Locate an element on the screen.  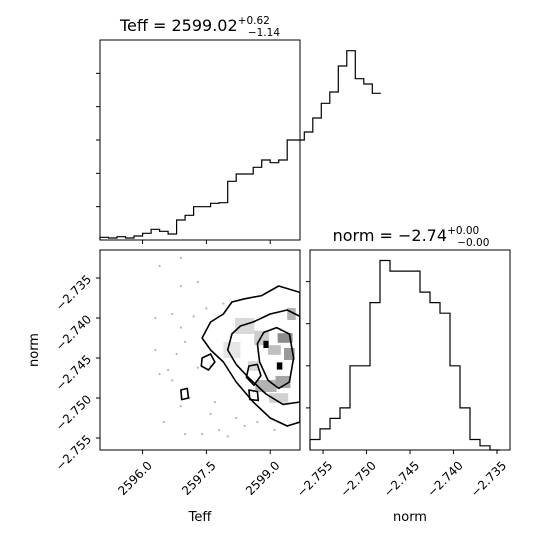
joint-contours is located at coordinates (240, 356).